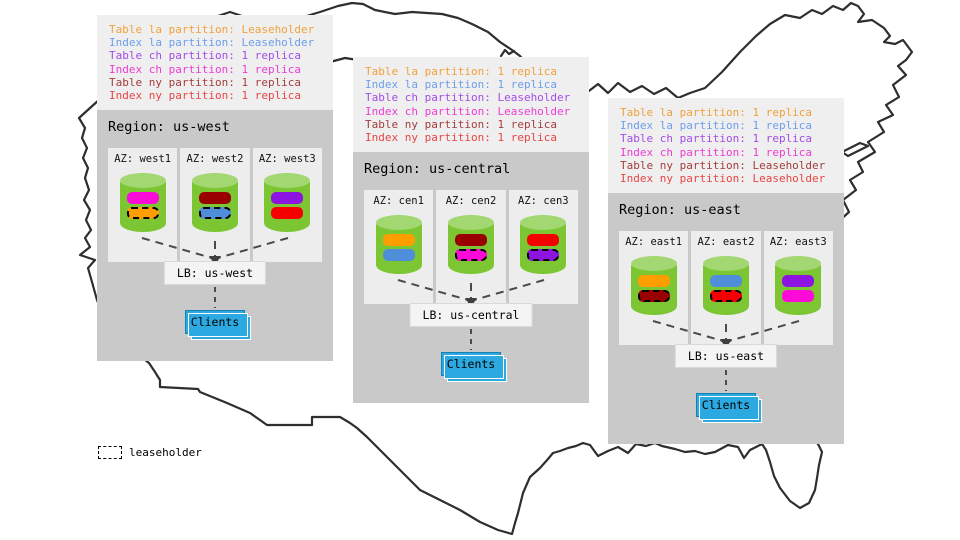 The height and width of the screenshot is (540, 960). I want to click on az-column: AZ: east3, so click(798, 288).